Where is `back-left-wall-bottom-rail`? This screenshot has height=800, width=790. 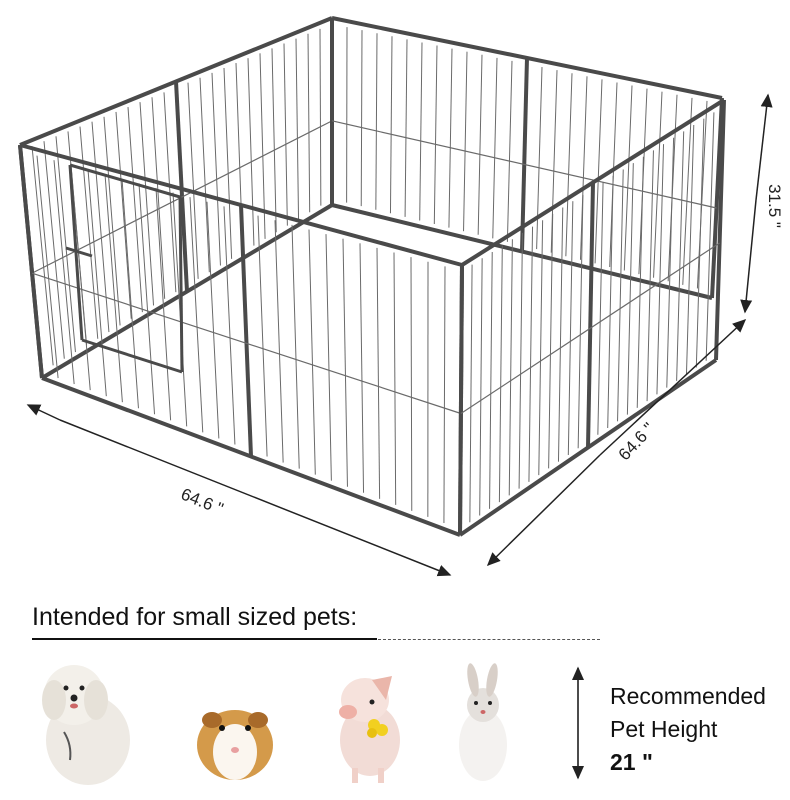
back-left-wall-bottom-rail is located at coordinates (187, 291).